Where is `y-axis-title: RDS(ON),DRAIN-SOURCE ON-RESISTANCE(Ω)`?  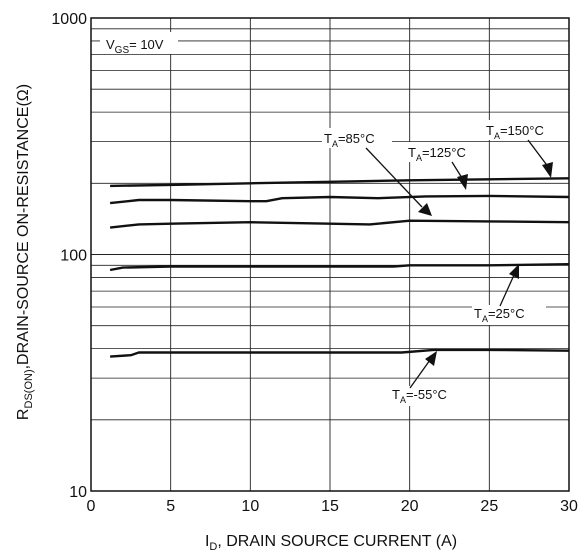 y-axis-title: RDS(ON),DRAIN-SOURCE ON-RESISTANCE(Ω) is located at coordinates (25, 252).